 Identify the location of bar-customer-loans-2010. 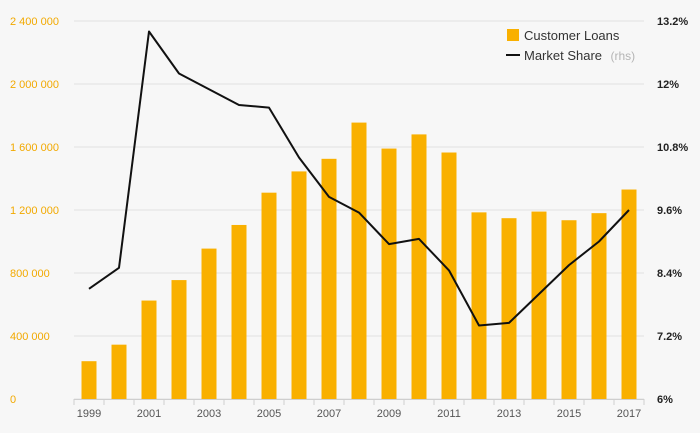
(419, 266).